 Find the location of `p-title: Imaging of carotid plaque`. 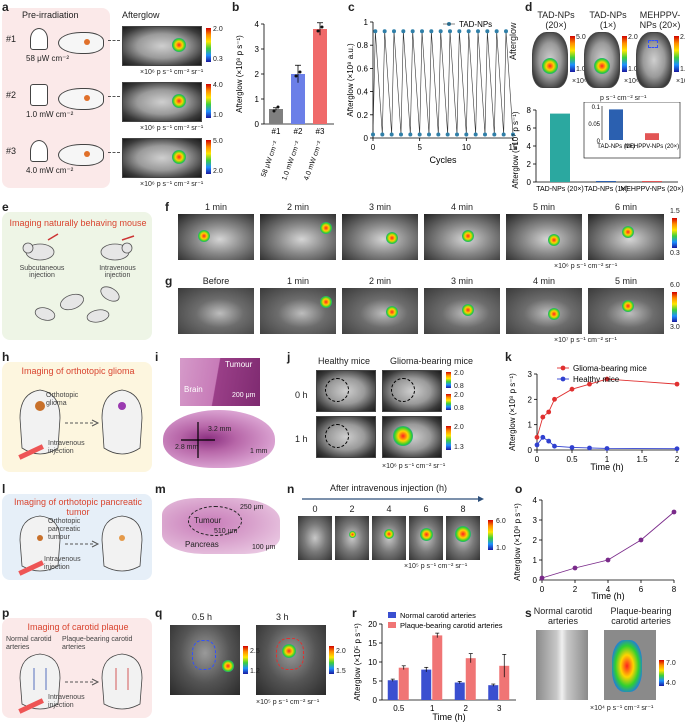

p-title: Imaging of carotid plaque is located at coordinates (78, 627).